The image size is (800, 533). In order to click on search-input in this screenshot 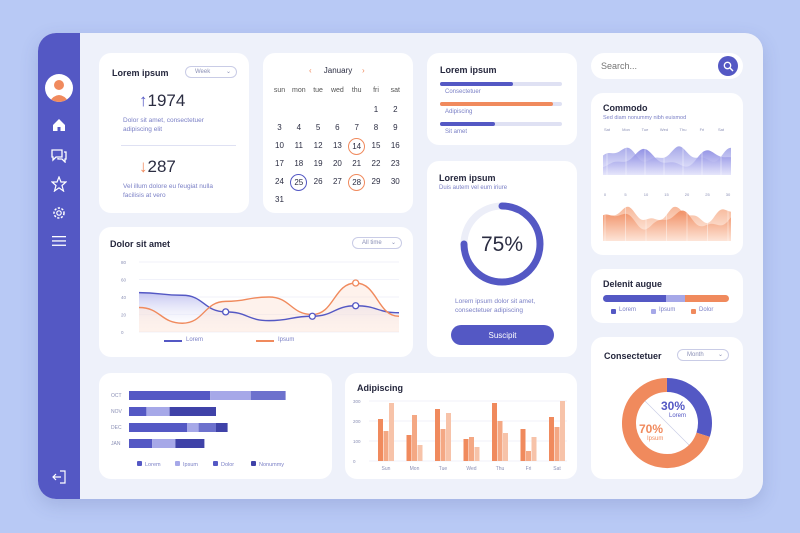, I will do `click(656, 66)`.